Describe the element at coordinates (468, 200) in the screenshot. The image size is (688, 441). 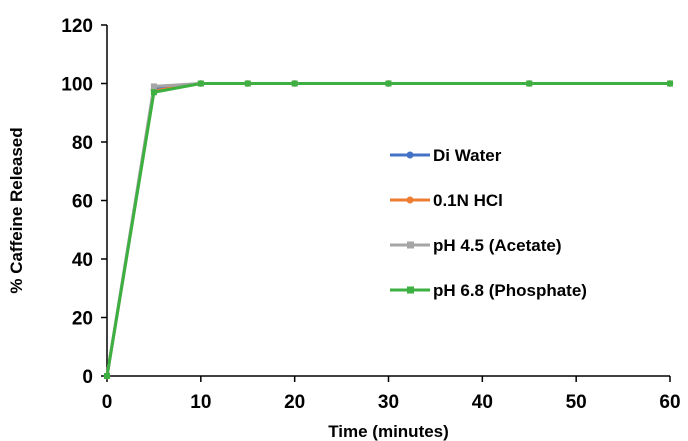
I see `legend-label-0-1n-hcl: 0.1N HCl` at that location.